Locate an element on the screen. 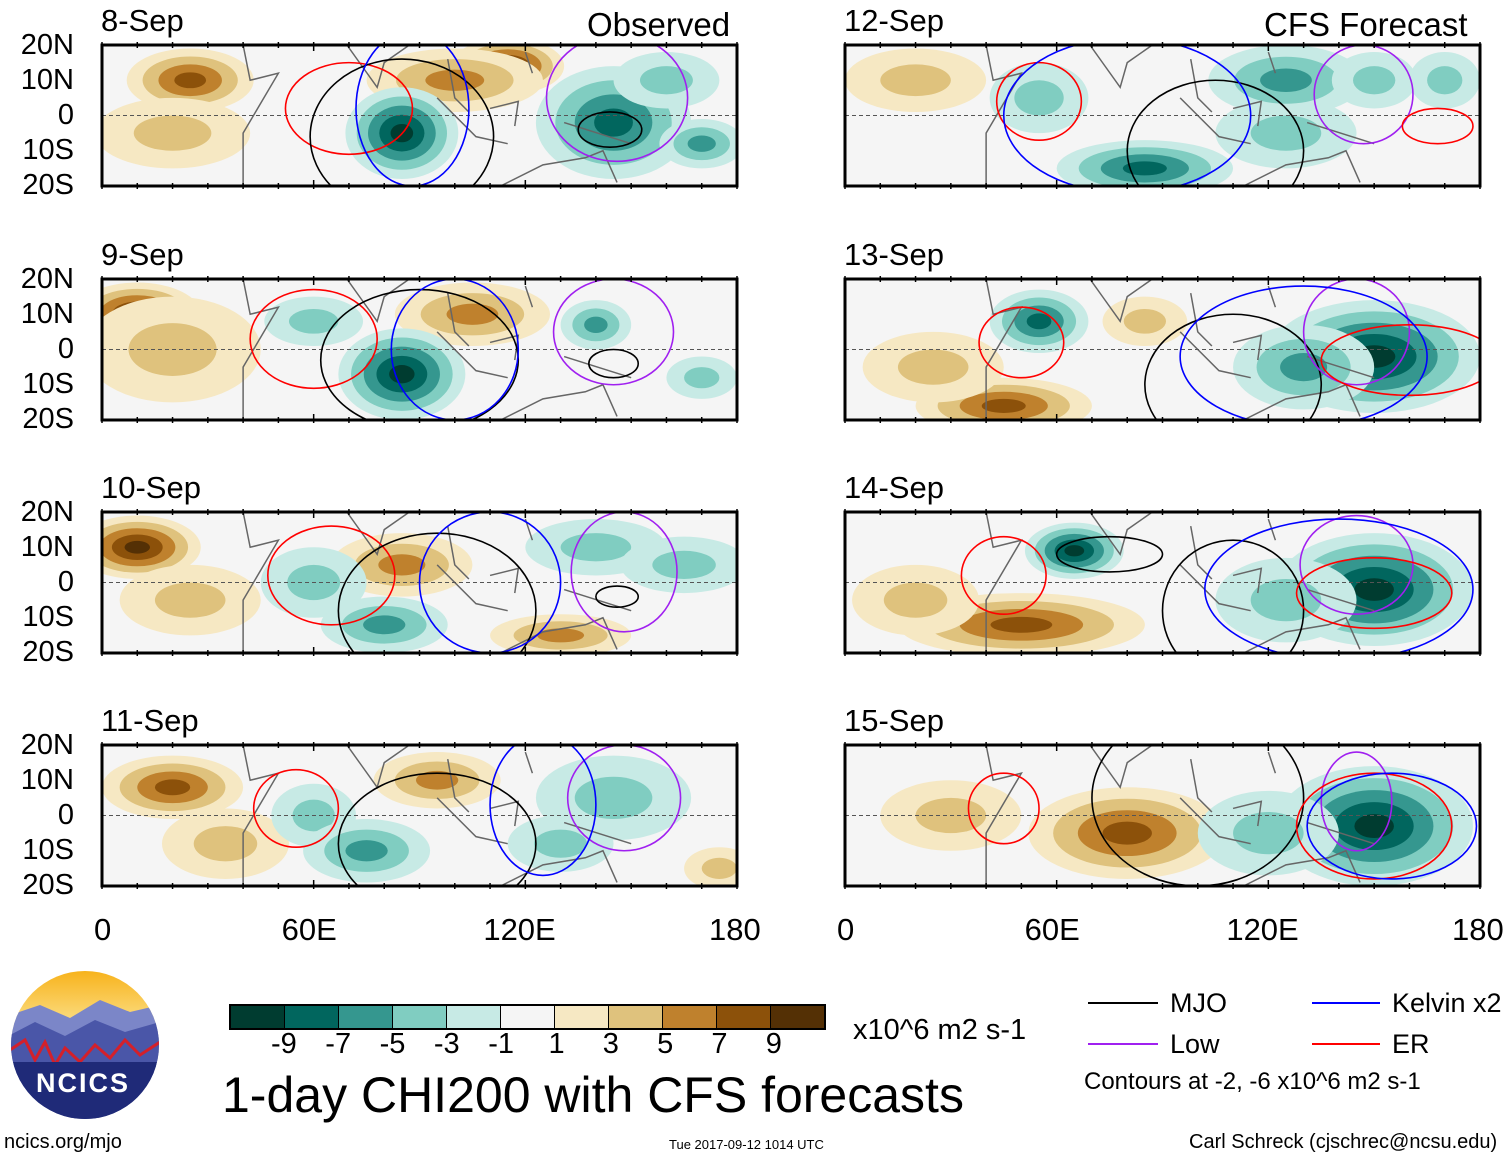 Image resolution: width=1510 pixels, height=1159 pixels. colorbar-label: -5 is located at coordinates (392, 1044).